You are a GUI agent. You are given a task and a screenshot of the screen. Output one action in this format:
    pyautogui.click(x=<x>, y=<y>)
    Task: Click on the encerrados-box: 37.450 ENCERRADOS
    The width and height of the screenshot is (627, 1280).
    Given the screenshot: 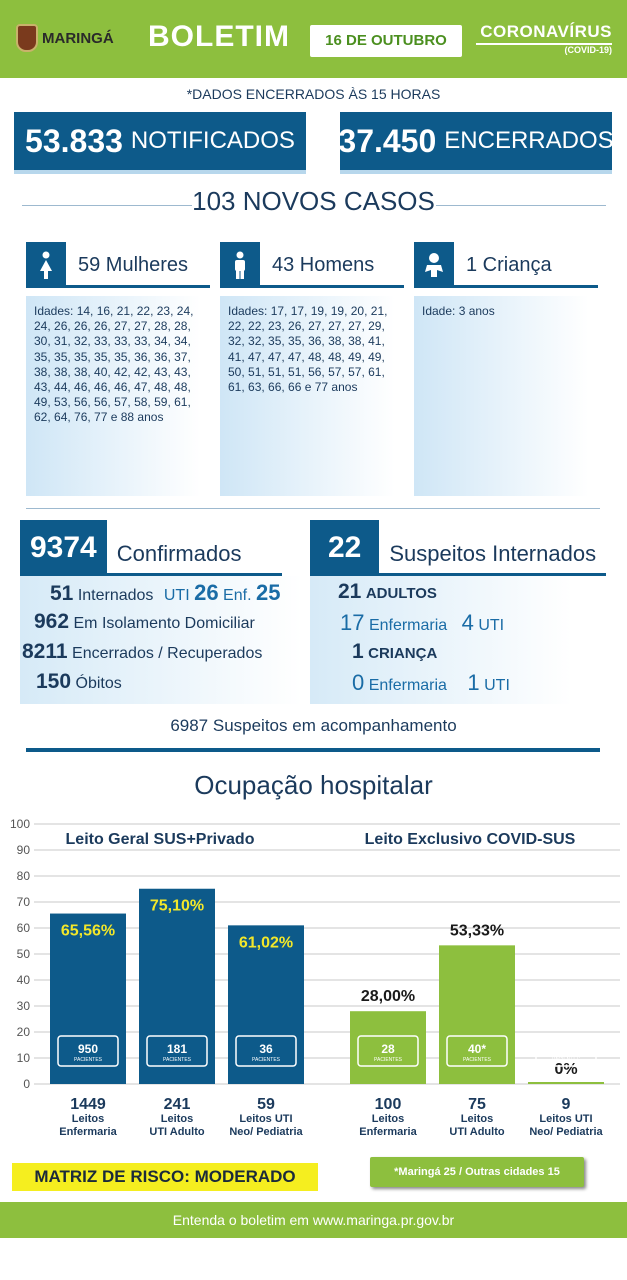 What is the action you would take?
    pyautogui.click(x=476, y=143)
    